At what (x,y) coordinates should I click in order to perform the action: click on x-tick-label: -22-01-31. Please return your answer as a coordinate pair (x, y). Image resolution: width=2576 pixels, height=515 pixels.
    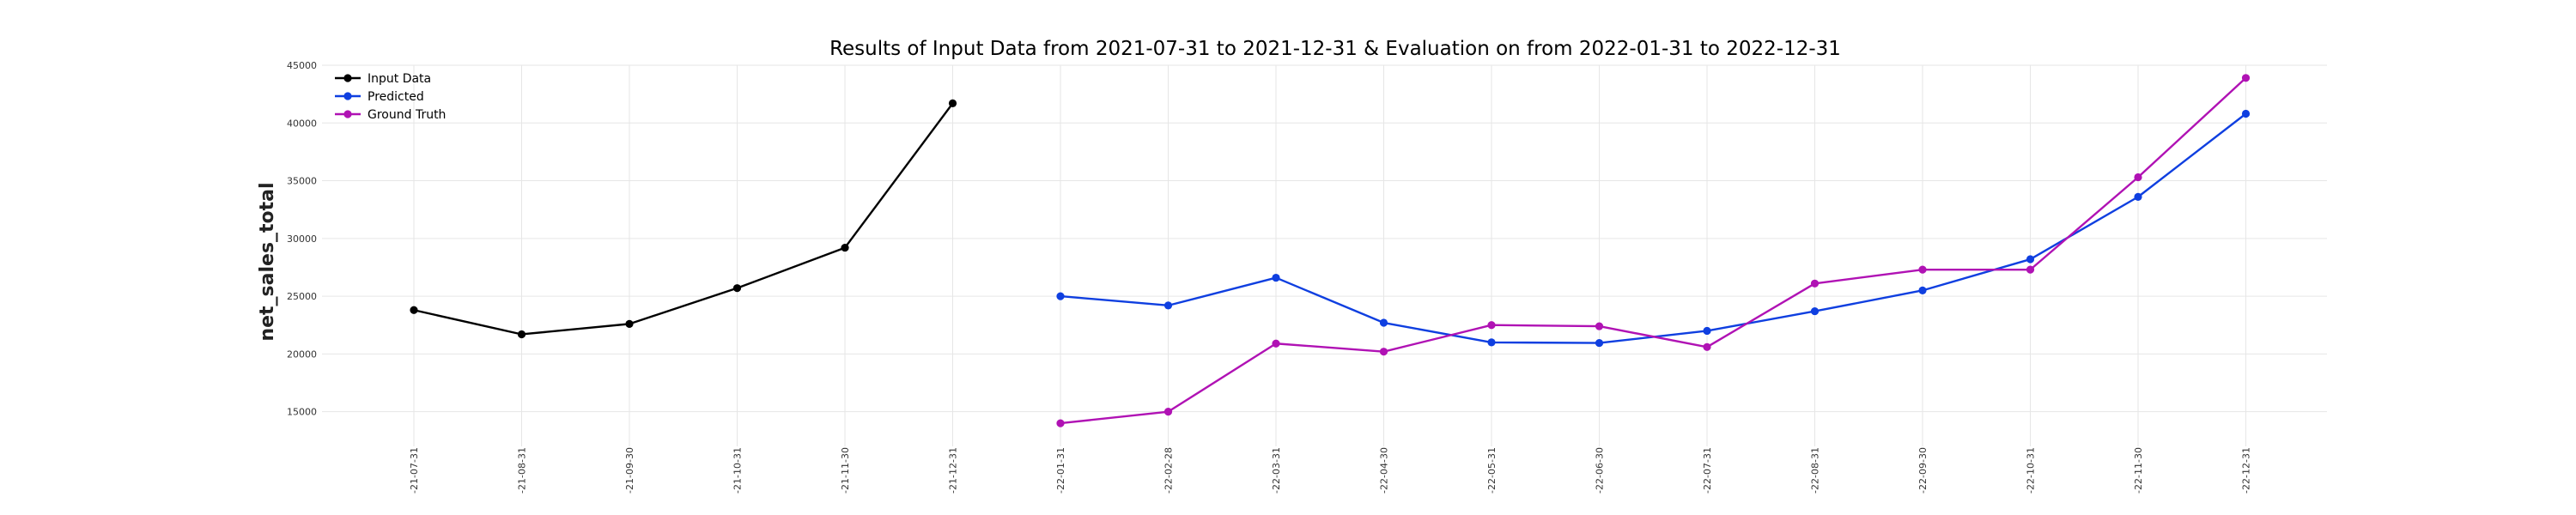
    Looking at the image, I should click on (1060, 470).